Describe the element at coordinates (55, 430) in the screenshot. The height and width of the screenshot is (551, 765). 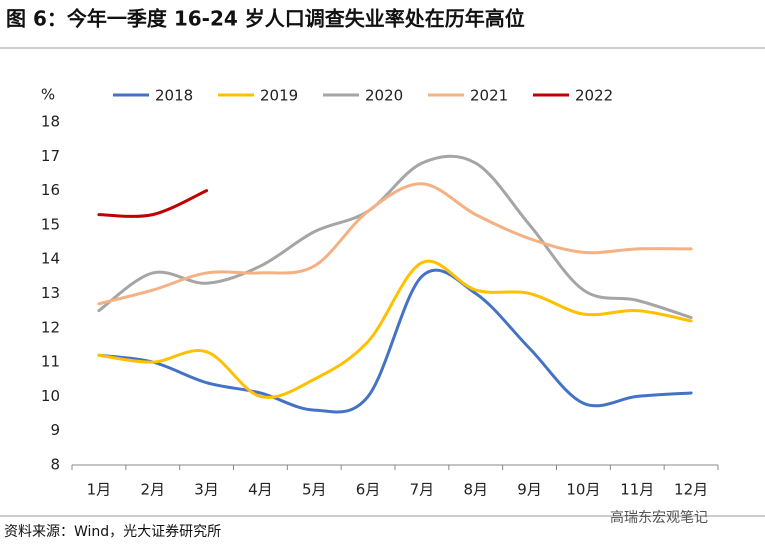
I see `y-tick-label: 9` at that location.